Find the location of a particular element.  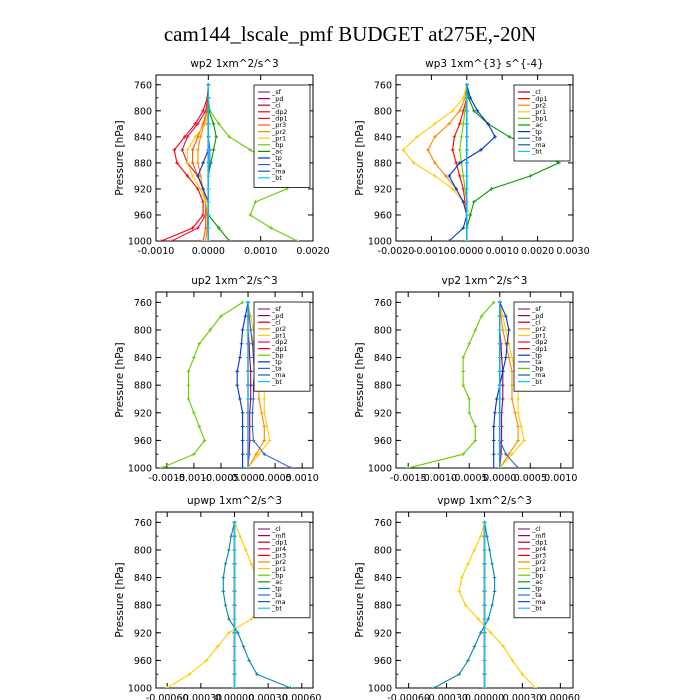

y-tick-label: 800 is located at coordinates (143, 111).